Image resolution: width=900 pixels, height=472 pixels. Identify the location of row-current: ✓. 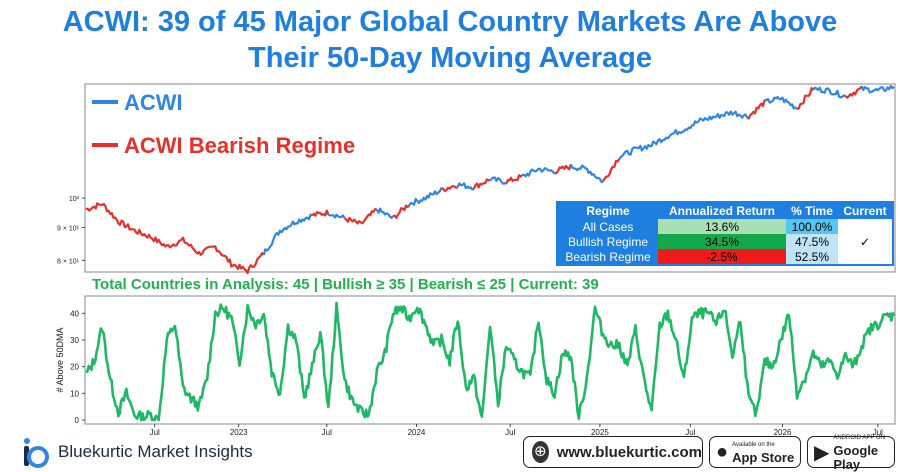
(865, 241).